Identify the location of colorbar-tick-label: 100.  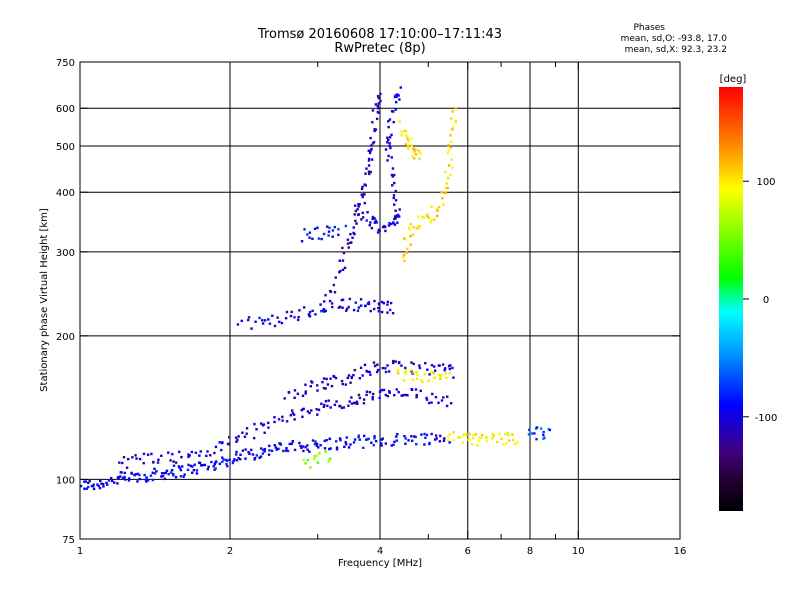
(765, 182).